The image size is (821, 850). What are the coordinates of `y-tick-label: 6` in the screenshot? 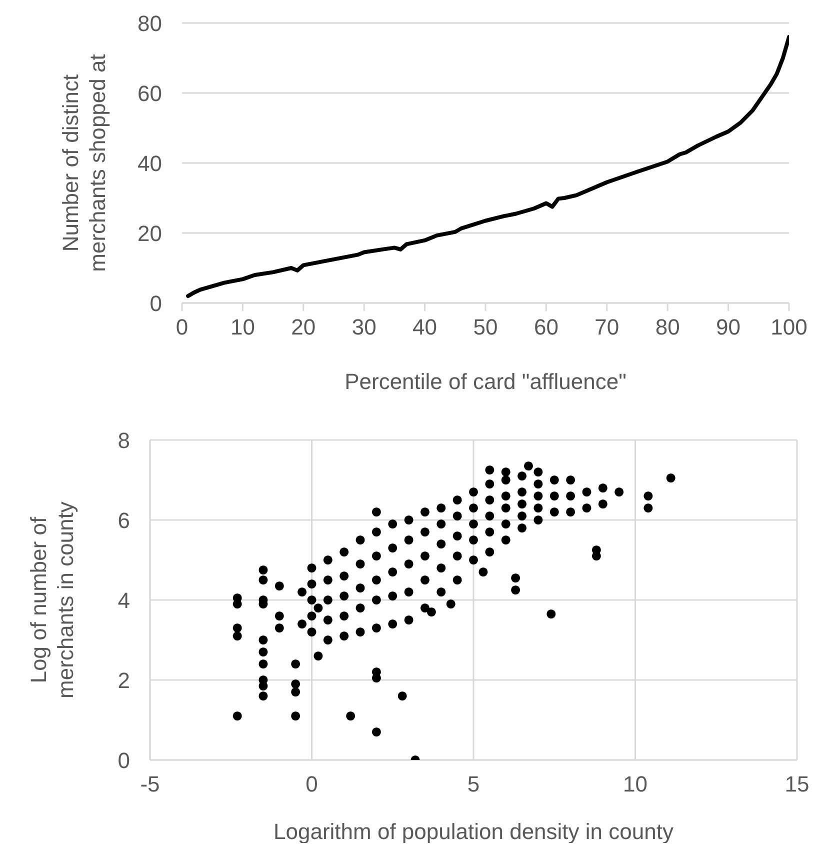 It's located at (124, 520).